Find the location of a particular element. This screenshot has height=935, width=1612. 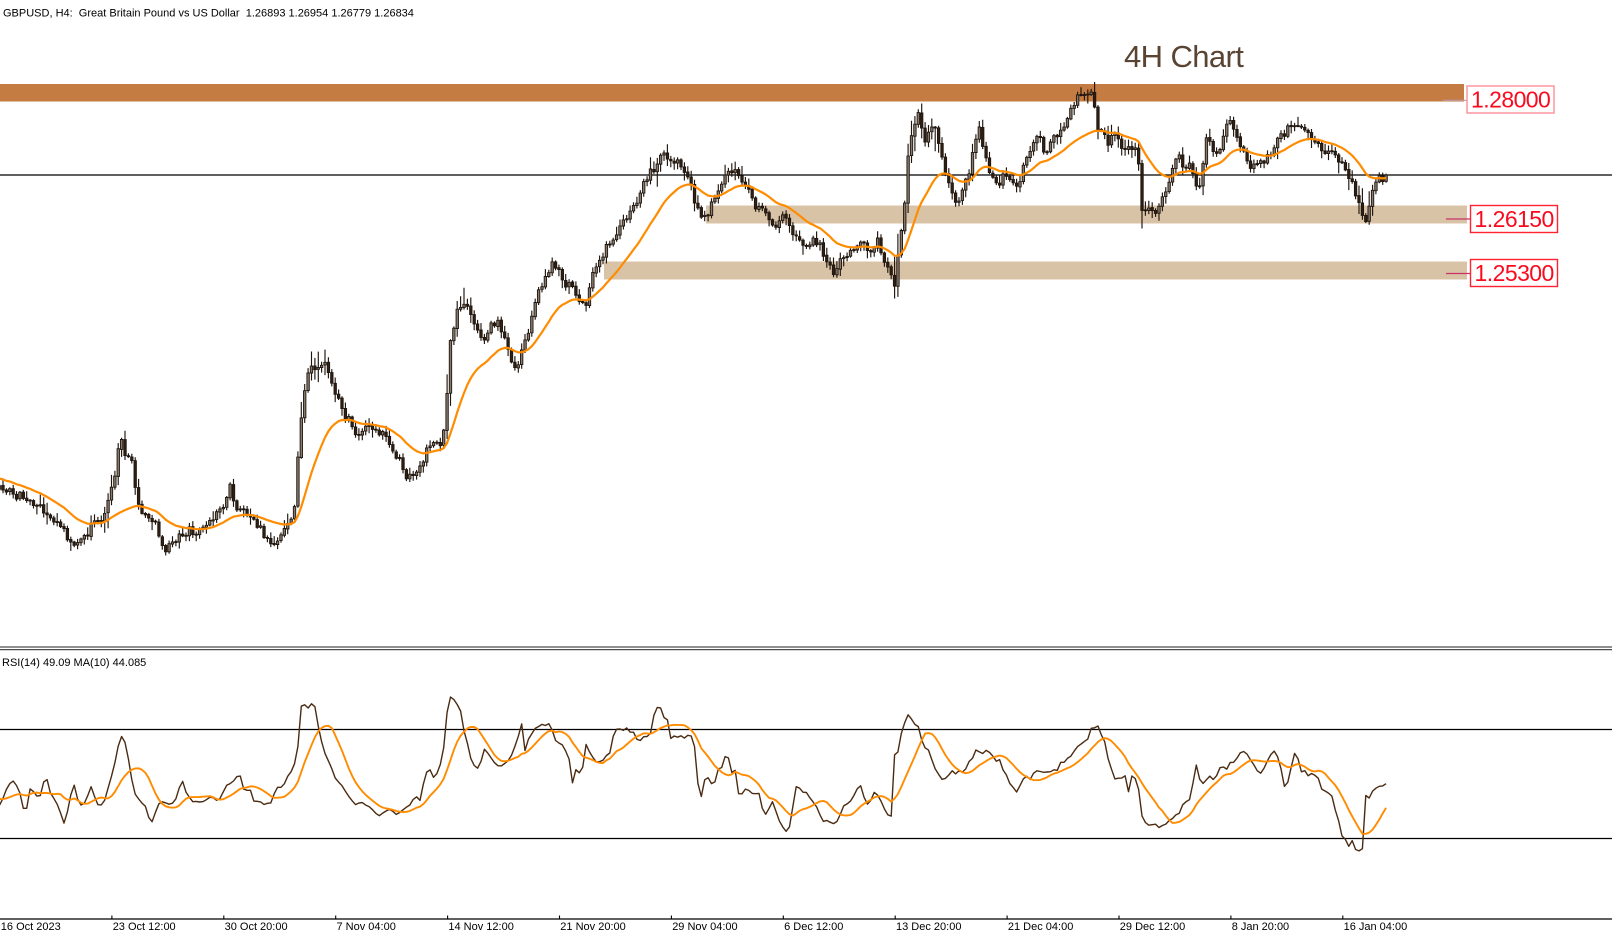

svg-text: 13 Dec 20:00 is located at coordinates (928, 927).